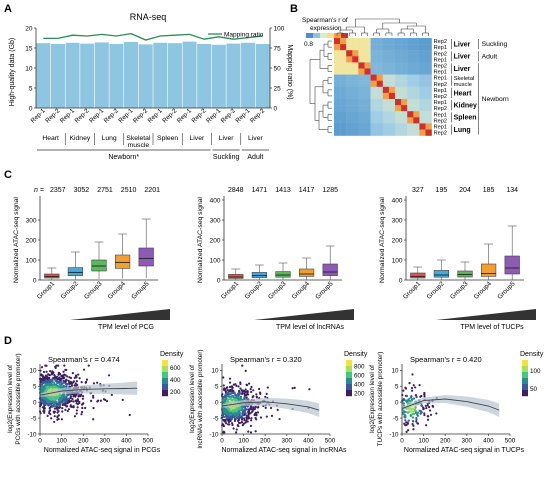 This screenshot has height=482, width=550. What do you see at coordinates (39, 190) in the screenshot?
I see `count-prefix: n =` at bounding box center [39, 190].